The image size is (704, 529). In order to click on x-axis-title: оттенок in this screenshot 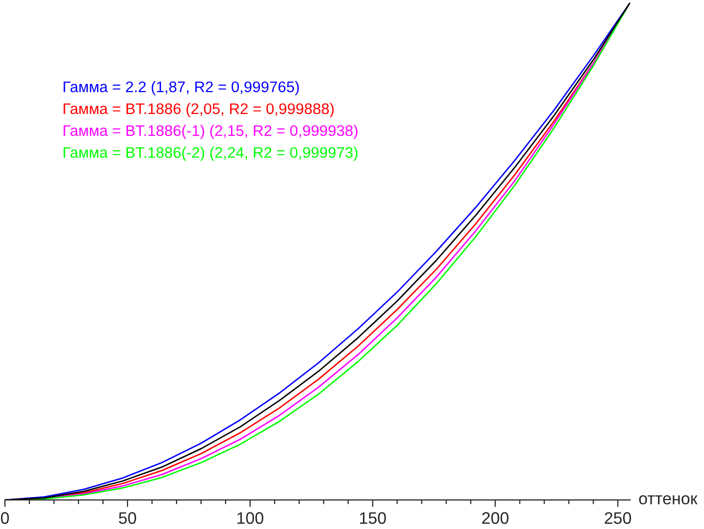, I will do `click(668, 499)`.